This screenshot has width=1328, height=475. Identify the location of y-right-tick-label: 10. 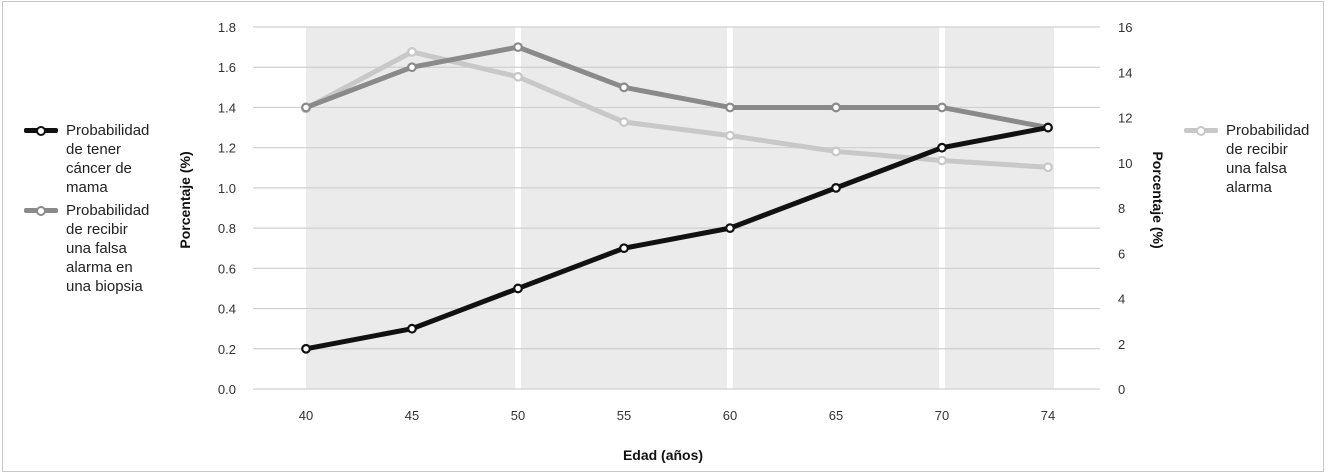
(1125, 163).